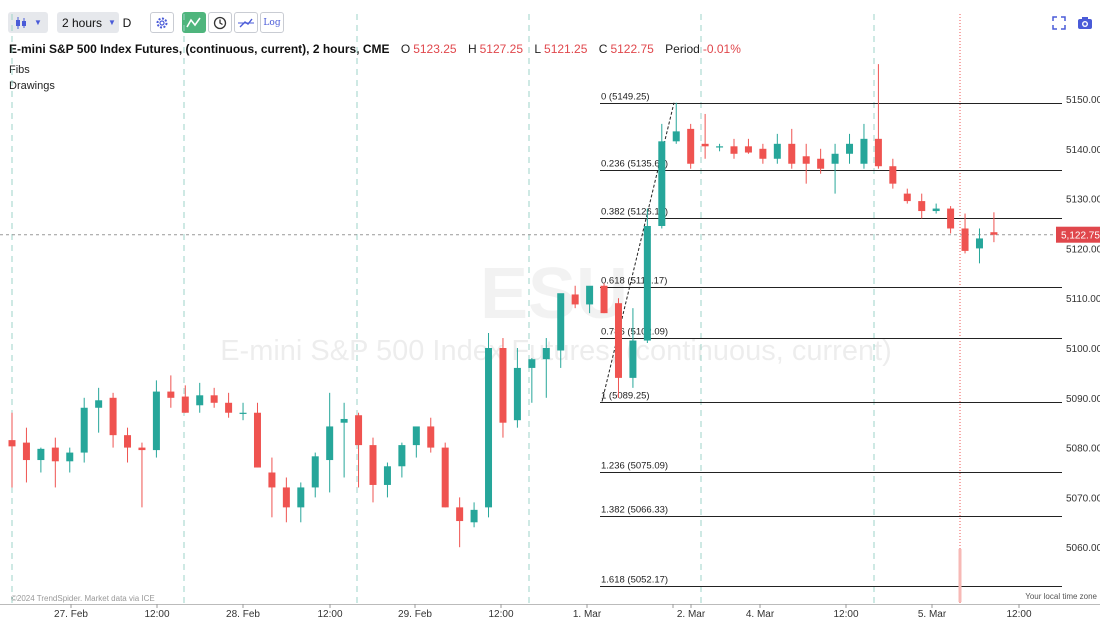 This screenshot has width=1100, height=632. I want to click on y-axis-tick-label: 5070.00, so click(1083, 498).